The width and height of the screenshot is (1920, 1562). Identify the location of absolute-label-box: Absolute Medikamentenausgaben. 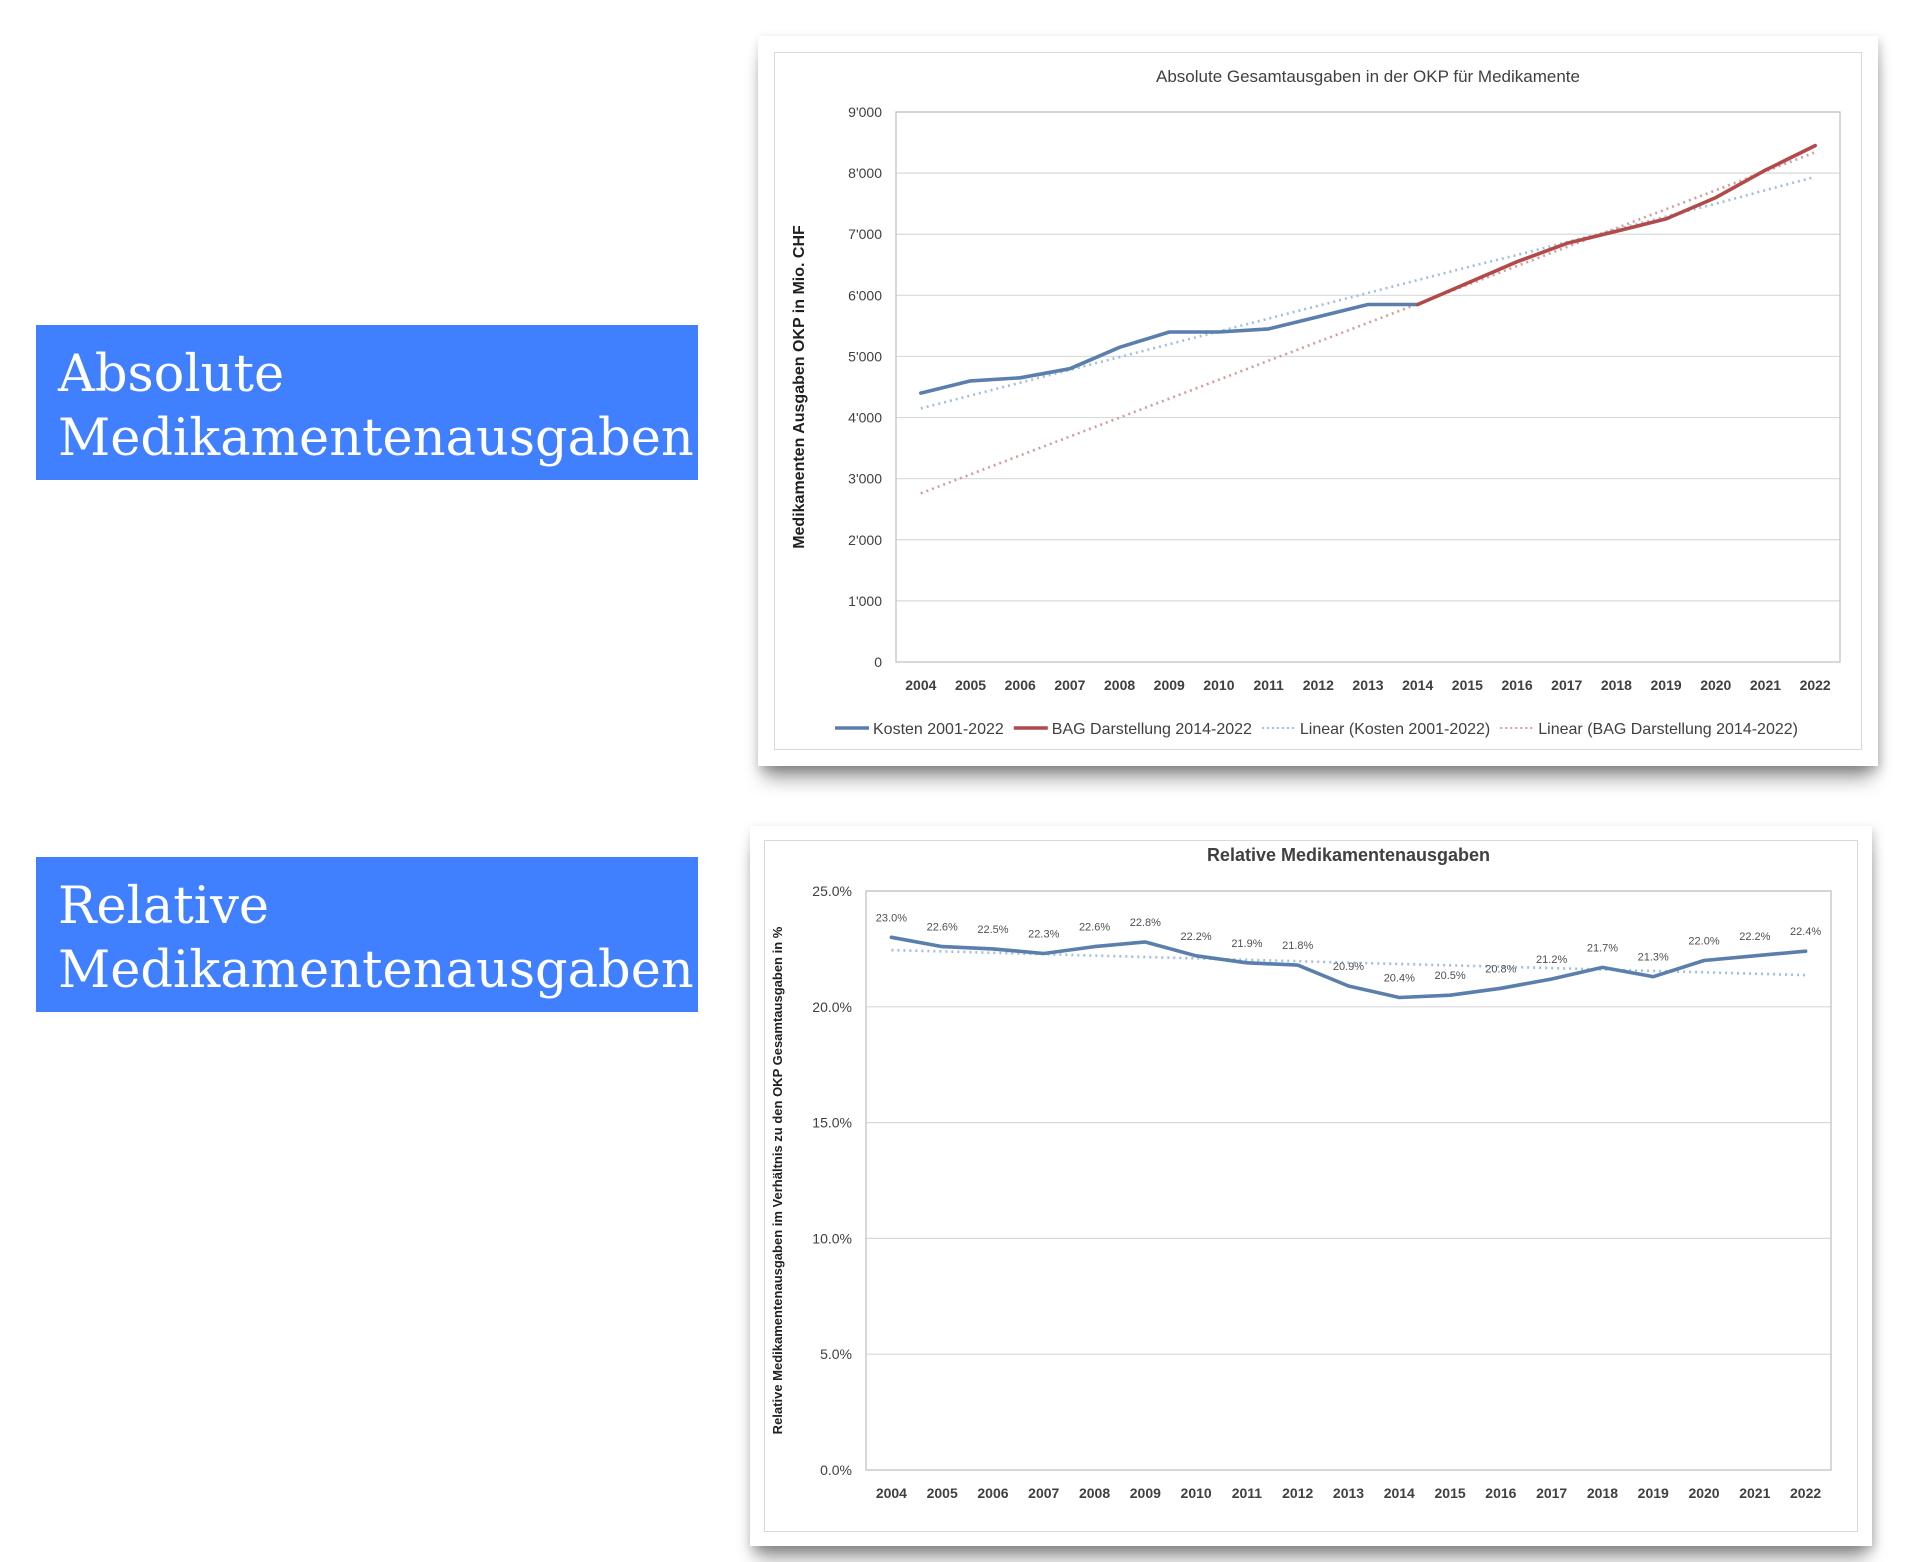
(367, 402).